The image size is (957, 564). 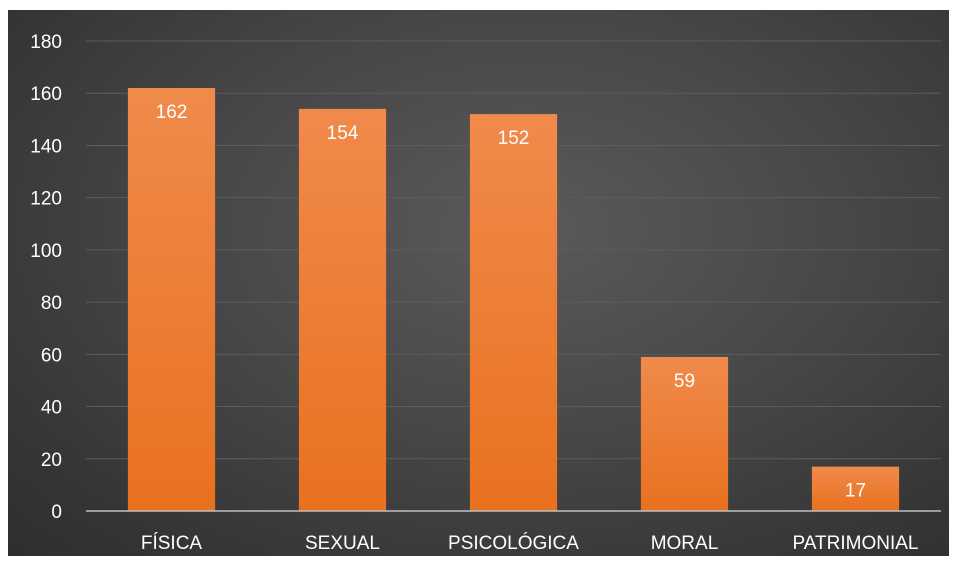 I want to click on y-tick-label-100: 100, so click(x=46, y=251).